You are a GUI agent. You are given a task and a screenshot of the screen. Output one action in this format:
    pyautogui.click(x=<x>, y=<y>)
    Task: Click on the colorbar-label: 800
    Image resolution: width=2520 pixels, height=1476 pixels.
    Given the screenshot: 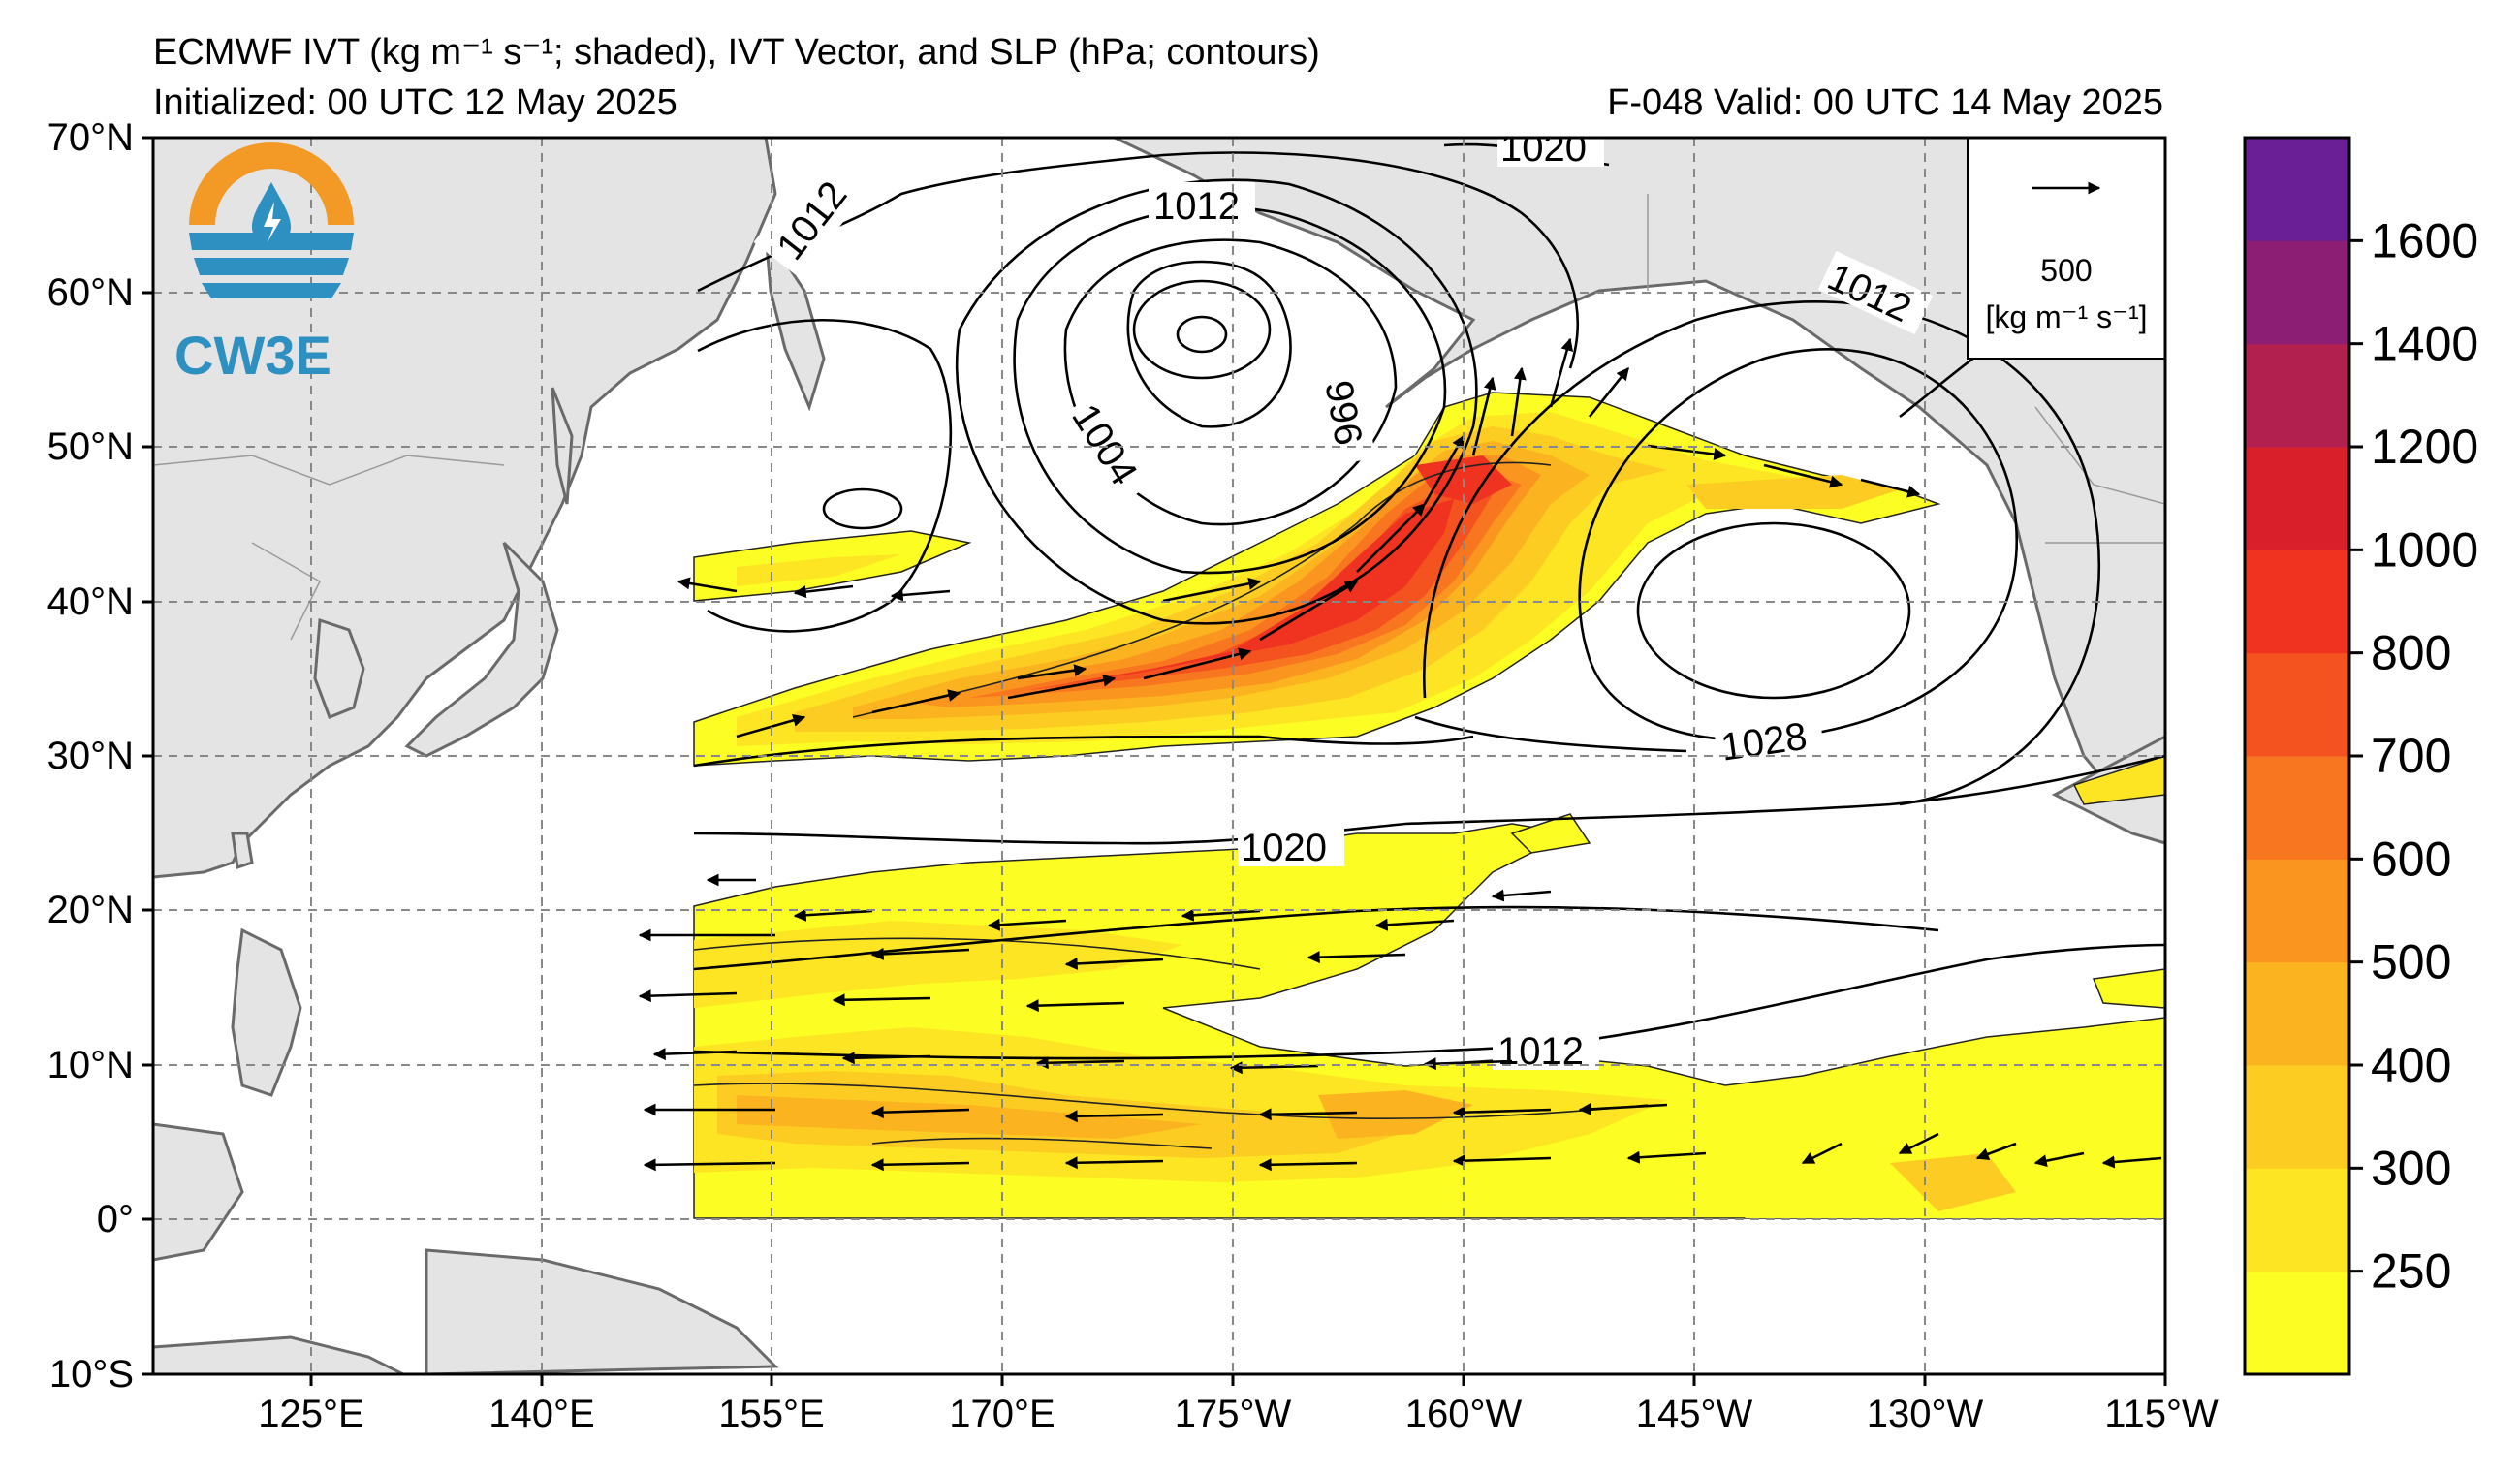 What is the action you would take?
    pyautogui.click(x=2411, y=653)
    